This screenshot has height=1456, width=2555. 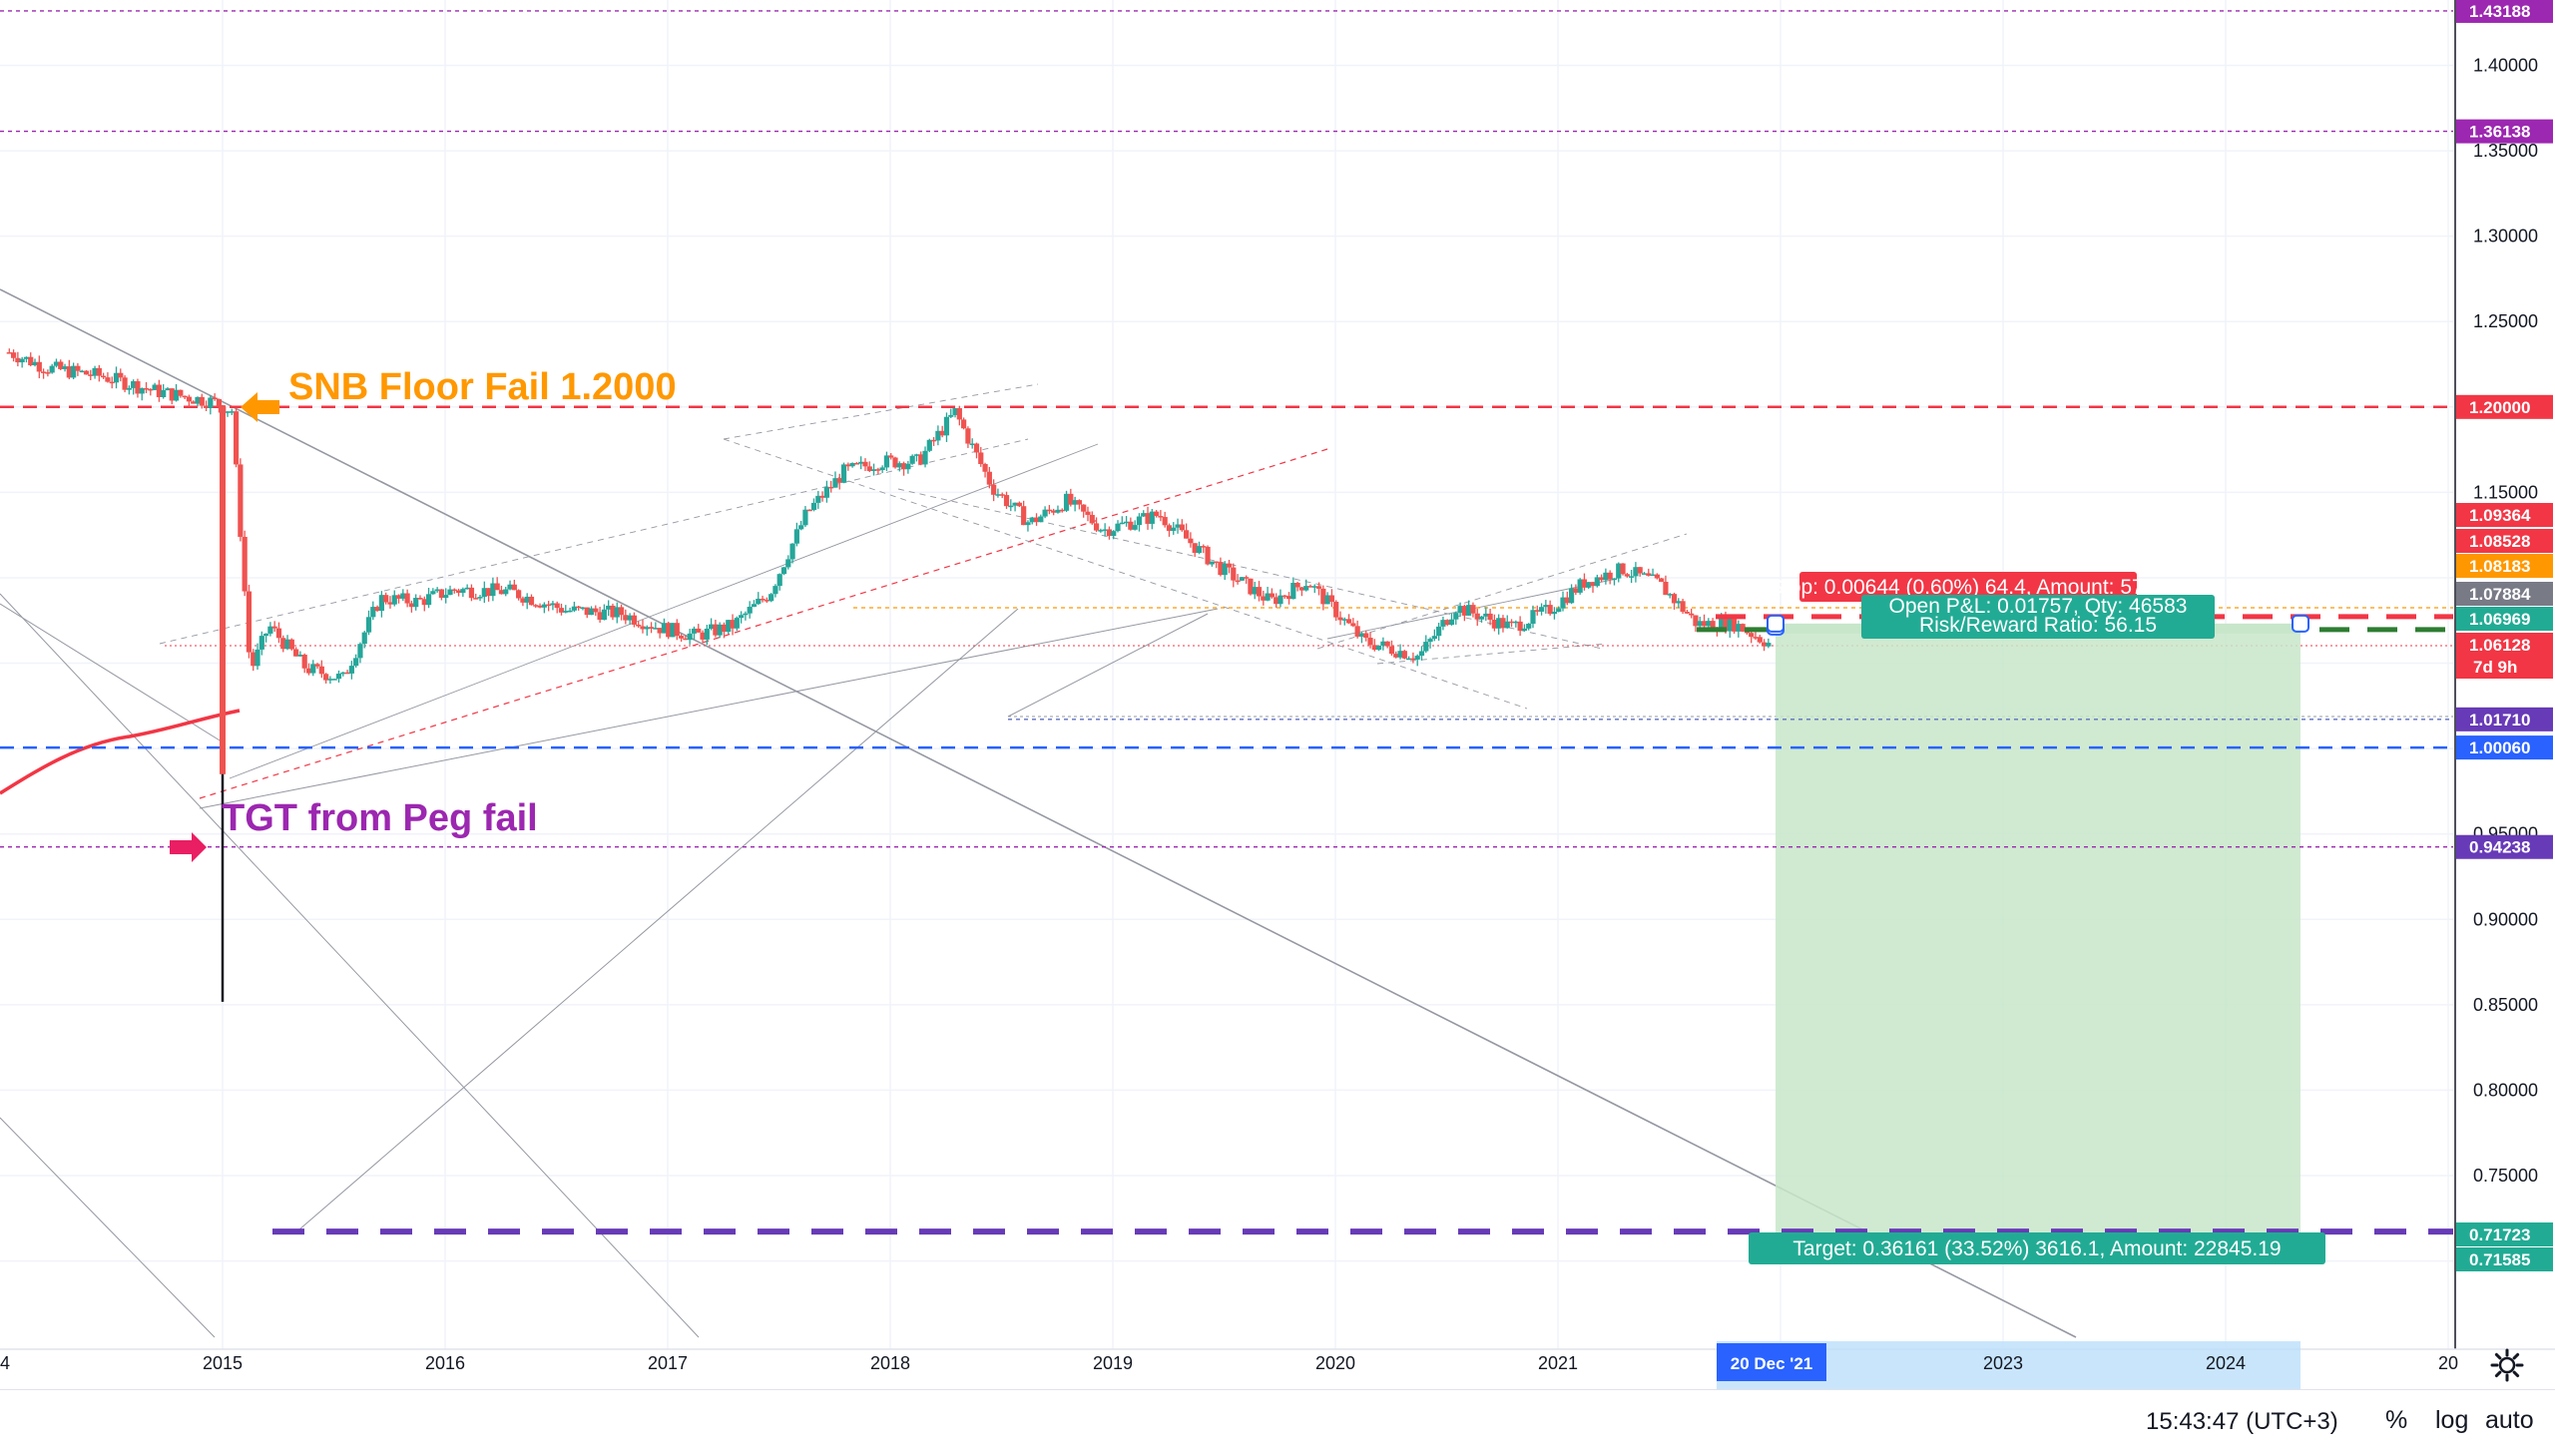 I want to click on log-scale-button: log, so click(x=2452, y=1420).